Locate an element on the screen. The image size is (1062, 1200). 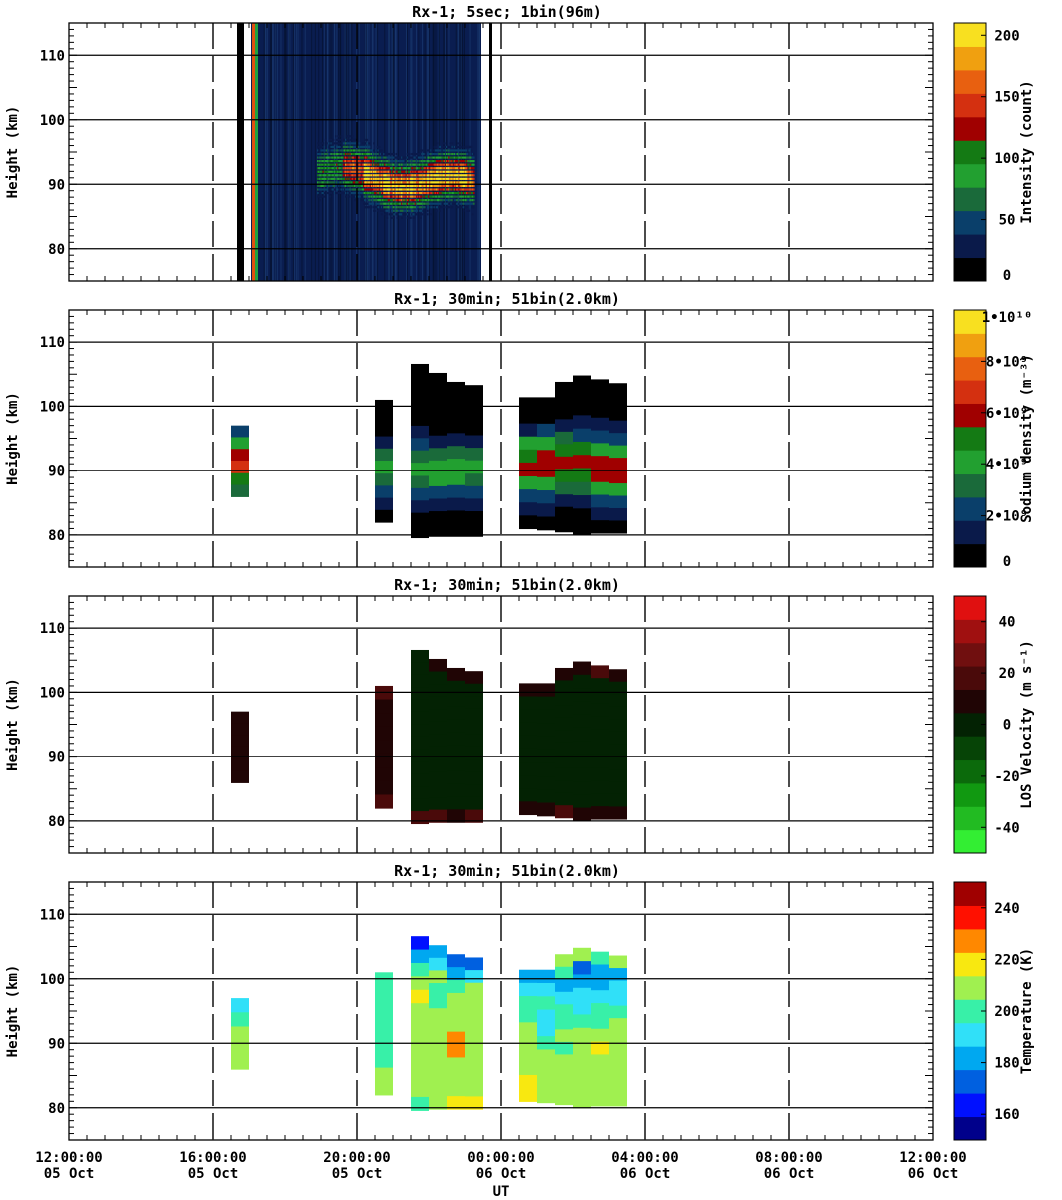
x-tick-date-1: 05 Oct is located at coordinates (213, 1174).